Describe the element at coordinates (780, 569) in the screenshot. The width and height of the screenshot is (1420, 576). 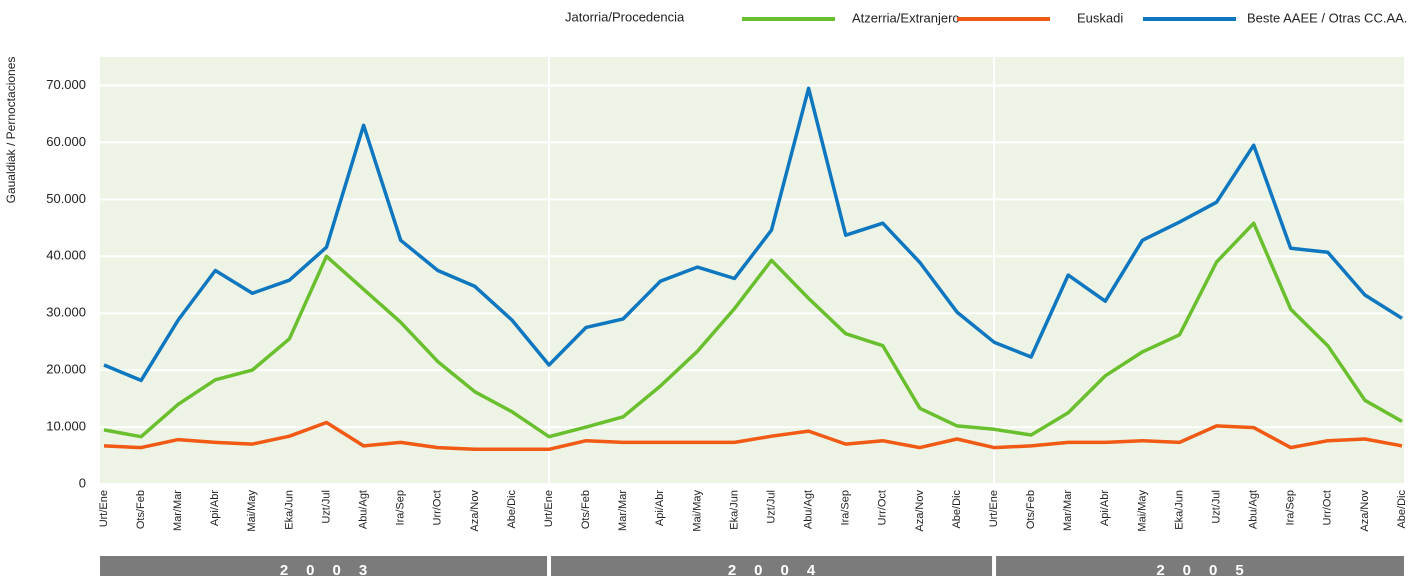
I see `year-label: 2004` at that location.